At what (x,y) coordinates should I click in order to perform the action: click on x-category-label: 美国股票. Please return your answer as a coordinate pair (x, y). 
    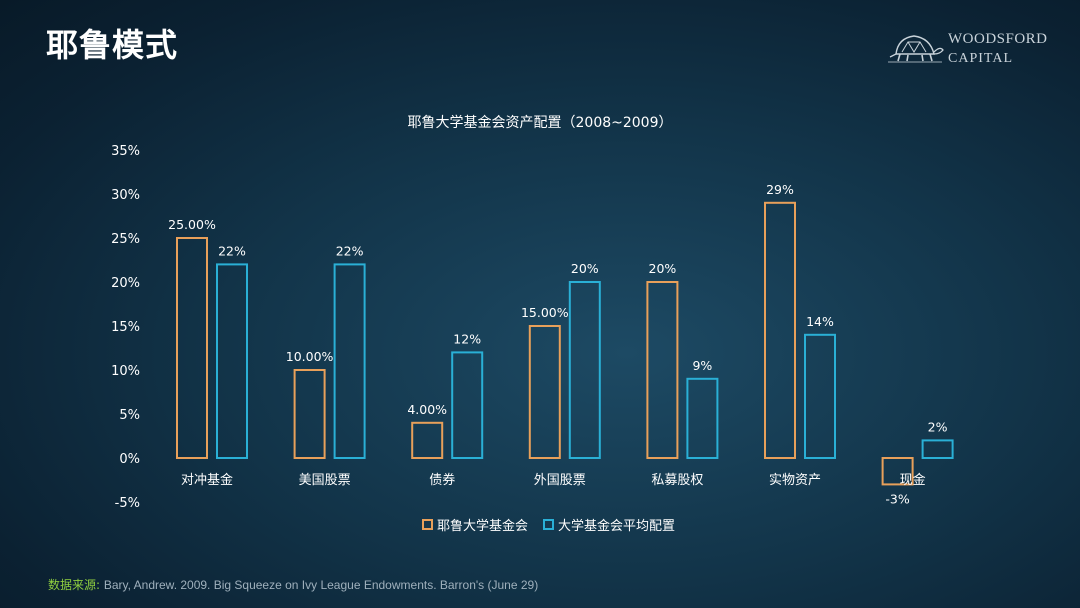
    Looking at the image, I should click on (325, 480).